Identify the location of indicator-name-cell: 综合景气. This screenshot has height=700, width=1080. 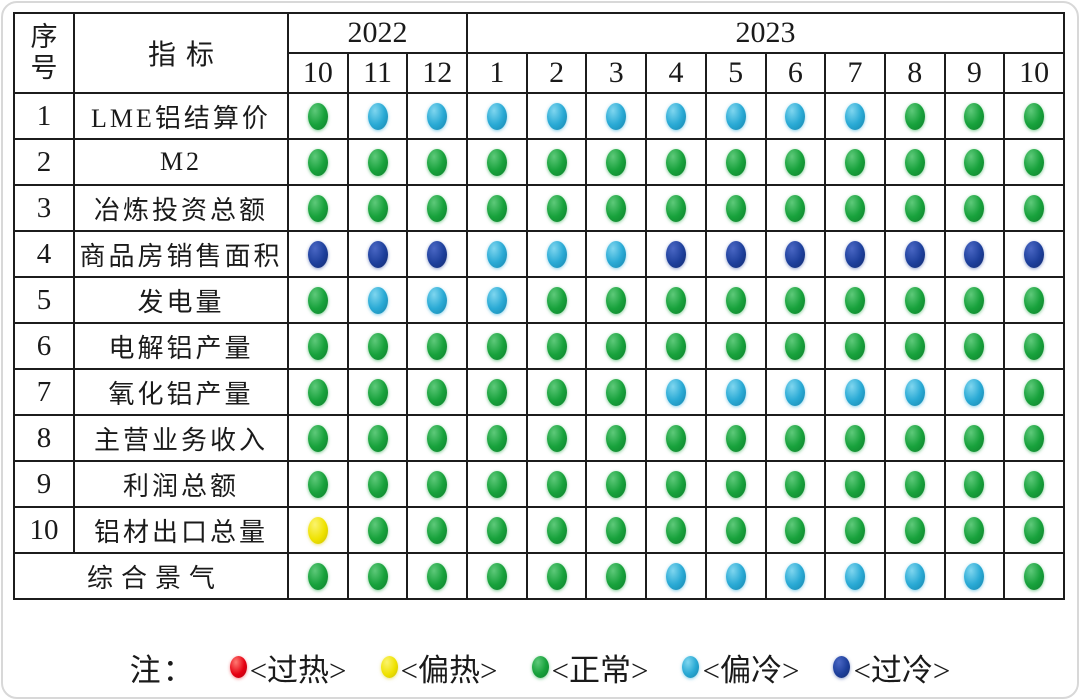
(151, 576).